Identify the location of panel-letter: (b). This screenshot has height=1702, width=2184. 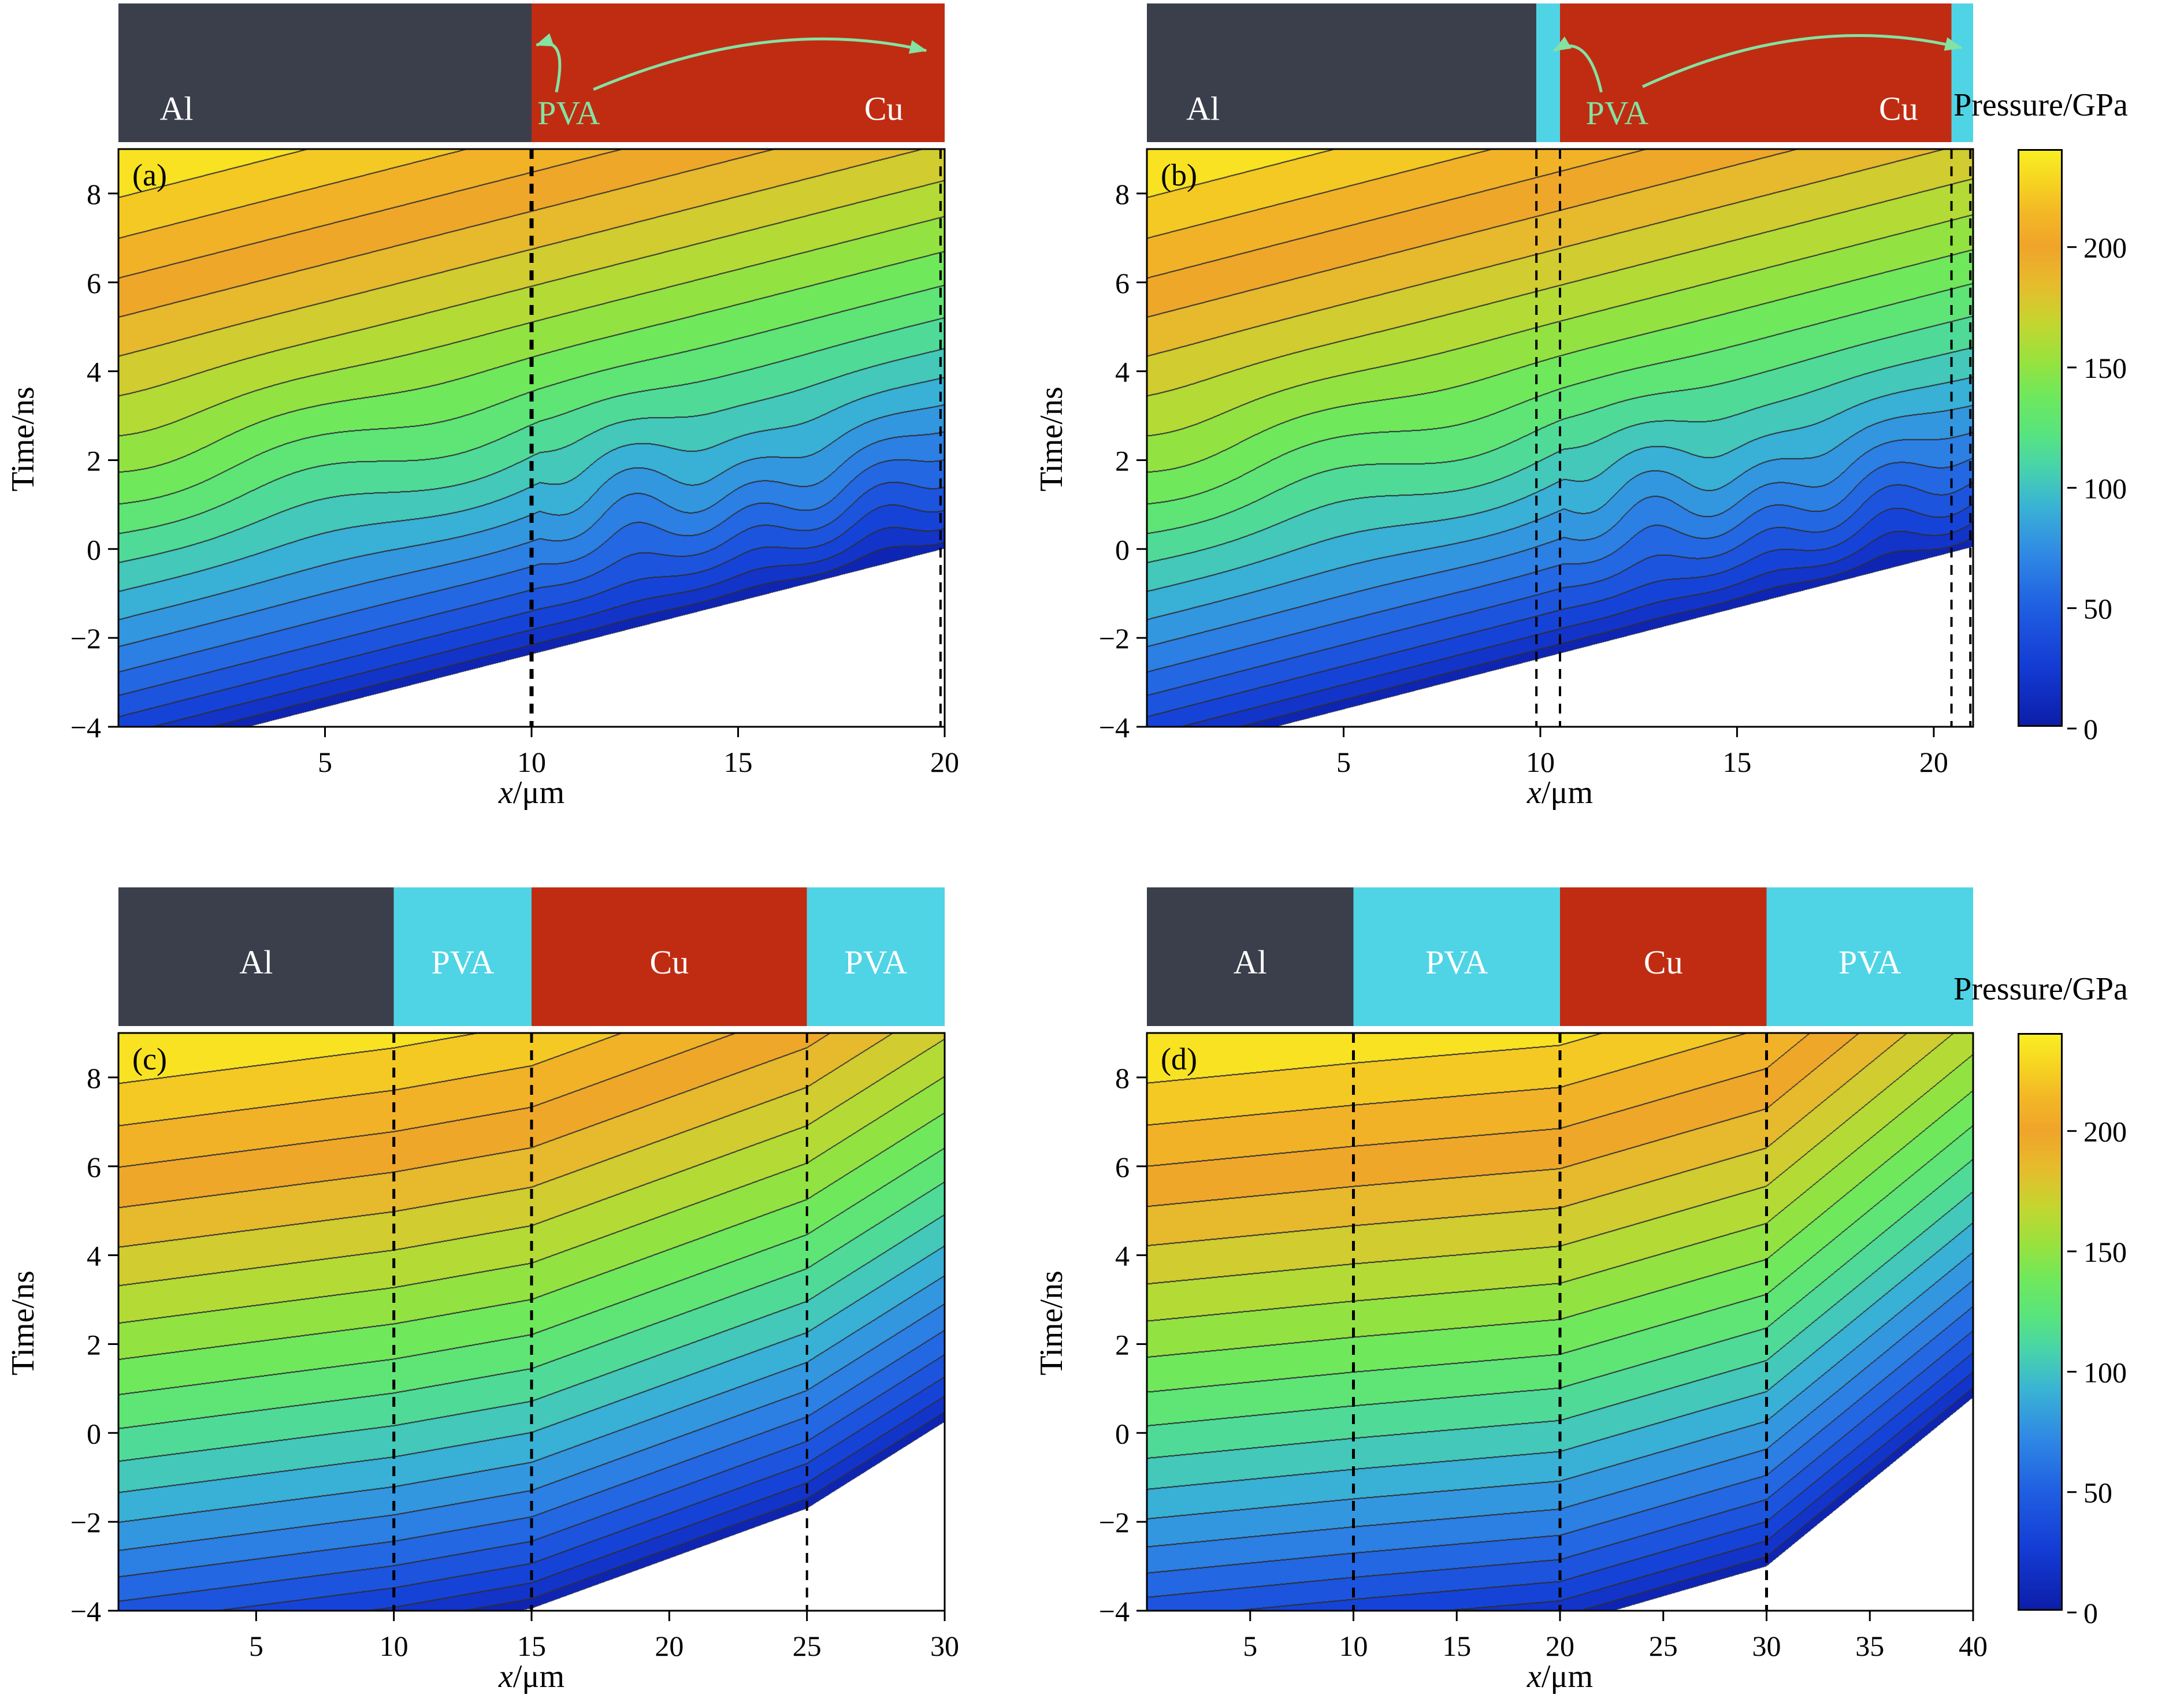
(1179, 175).